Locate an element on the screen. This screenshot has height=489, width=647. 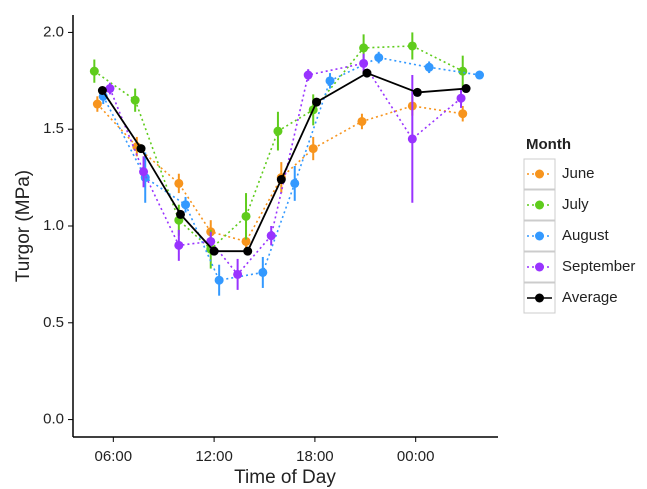
x-axis-title: Time of Day is located at coordinates (285, 477).